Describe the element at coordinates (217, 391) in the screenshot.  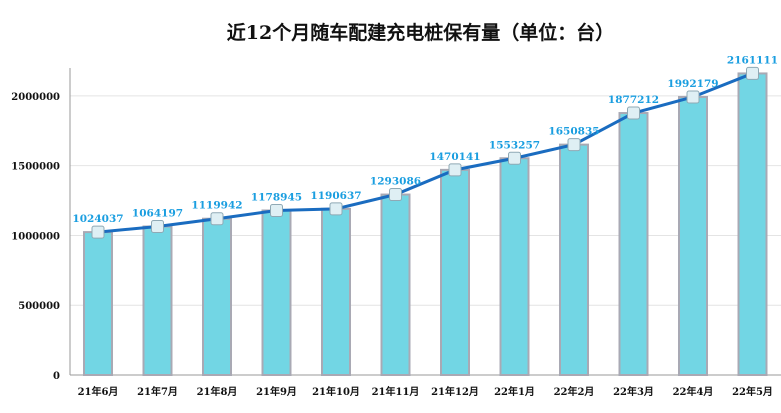
I see `x-tick-label: 21年8月` at that location.